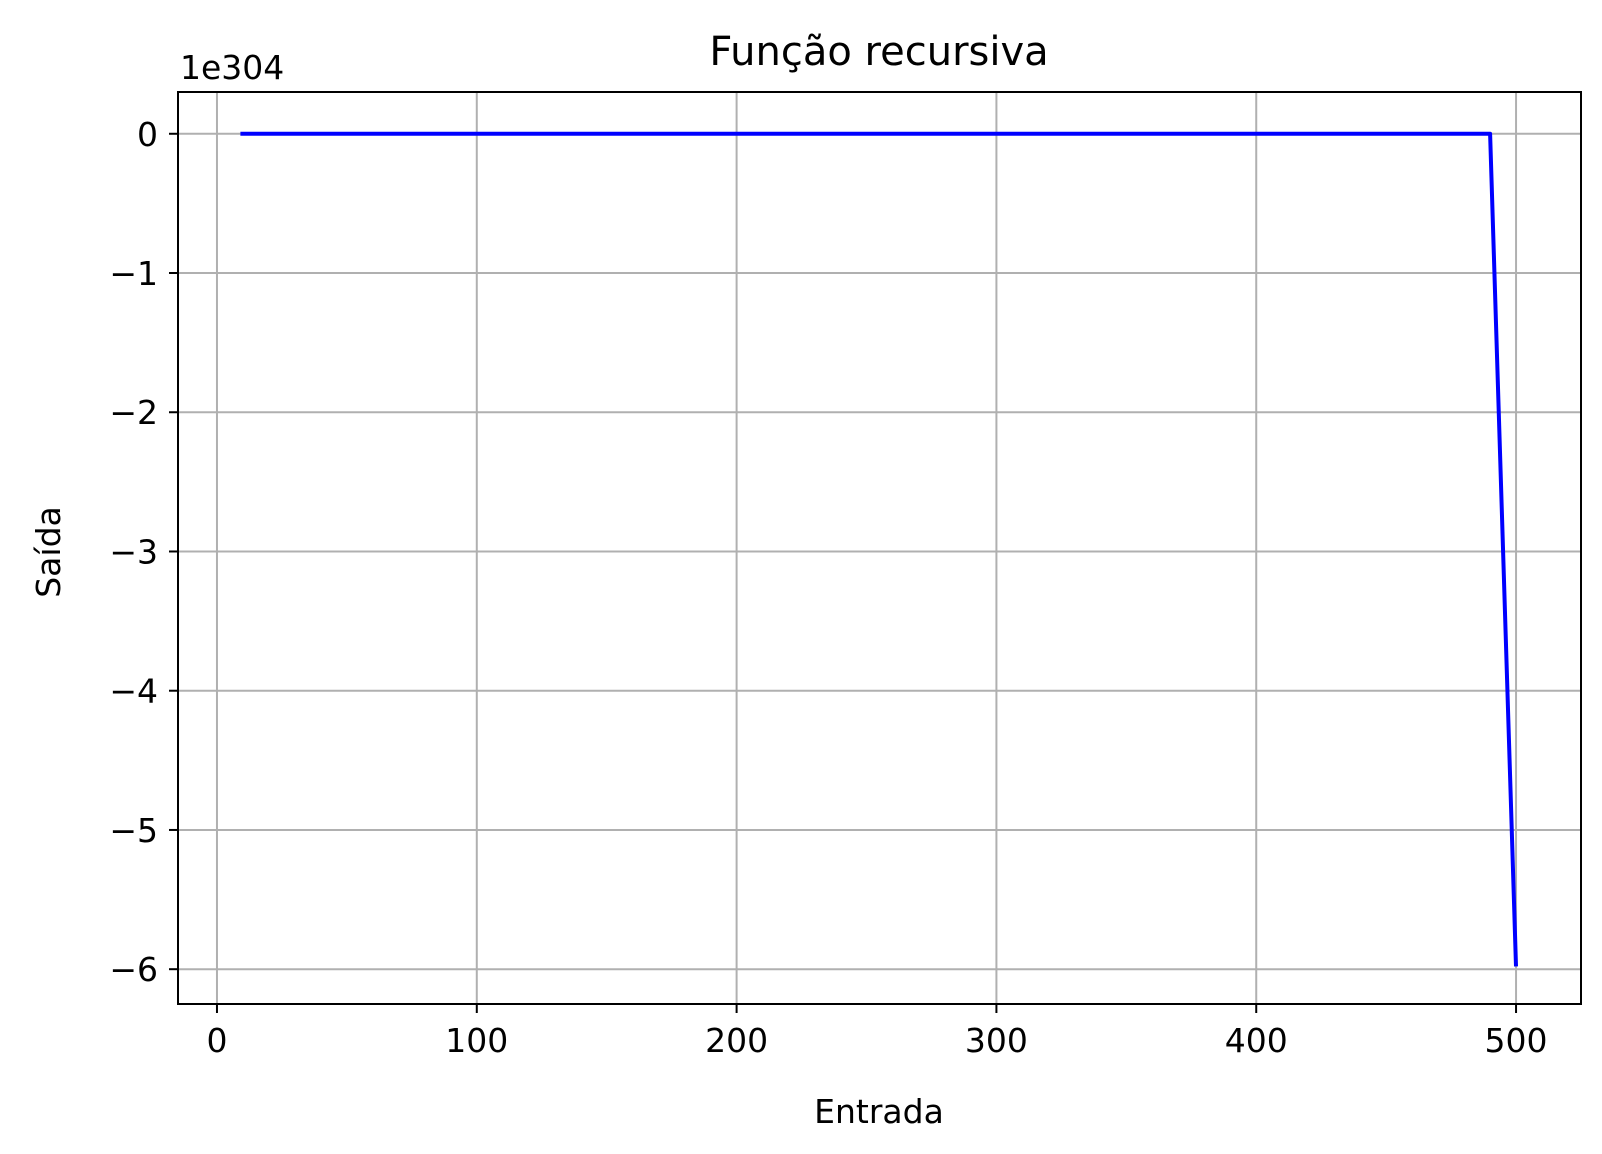  I want to click on x-tick-label: 100, so click(476, 1040).